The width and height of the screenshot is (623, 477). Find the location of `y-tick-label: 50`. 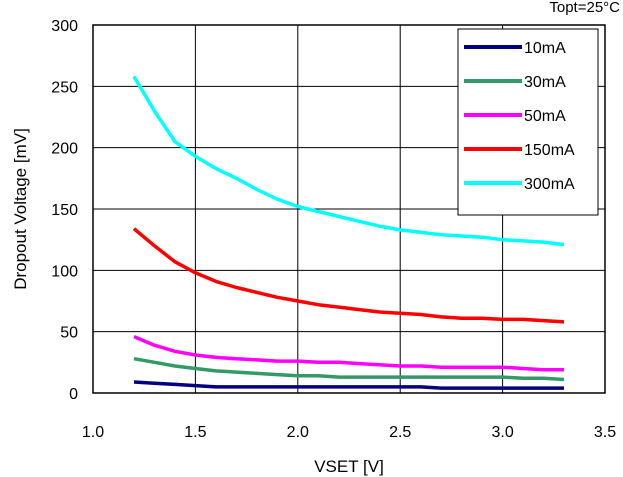

y-tick-label: 50 is located at coordinates (69, 333).